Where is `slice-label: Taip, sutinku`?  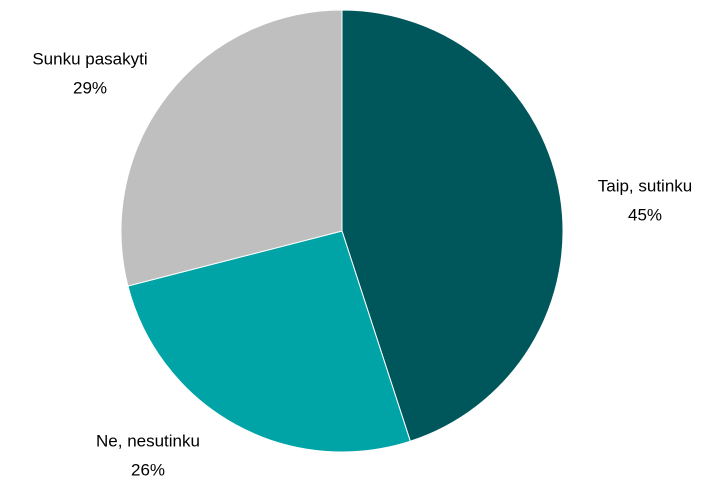 slice-label: Taip, sutinku is located at coordinates (645, 185).